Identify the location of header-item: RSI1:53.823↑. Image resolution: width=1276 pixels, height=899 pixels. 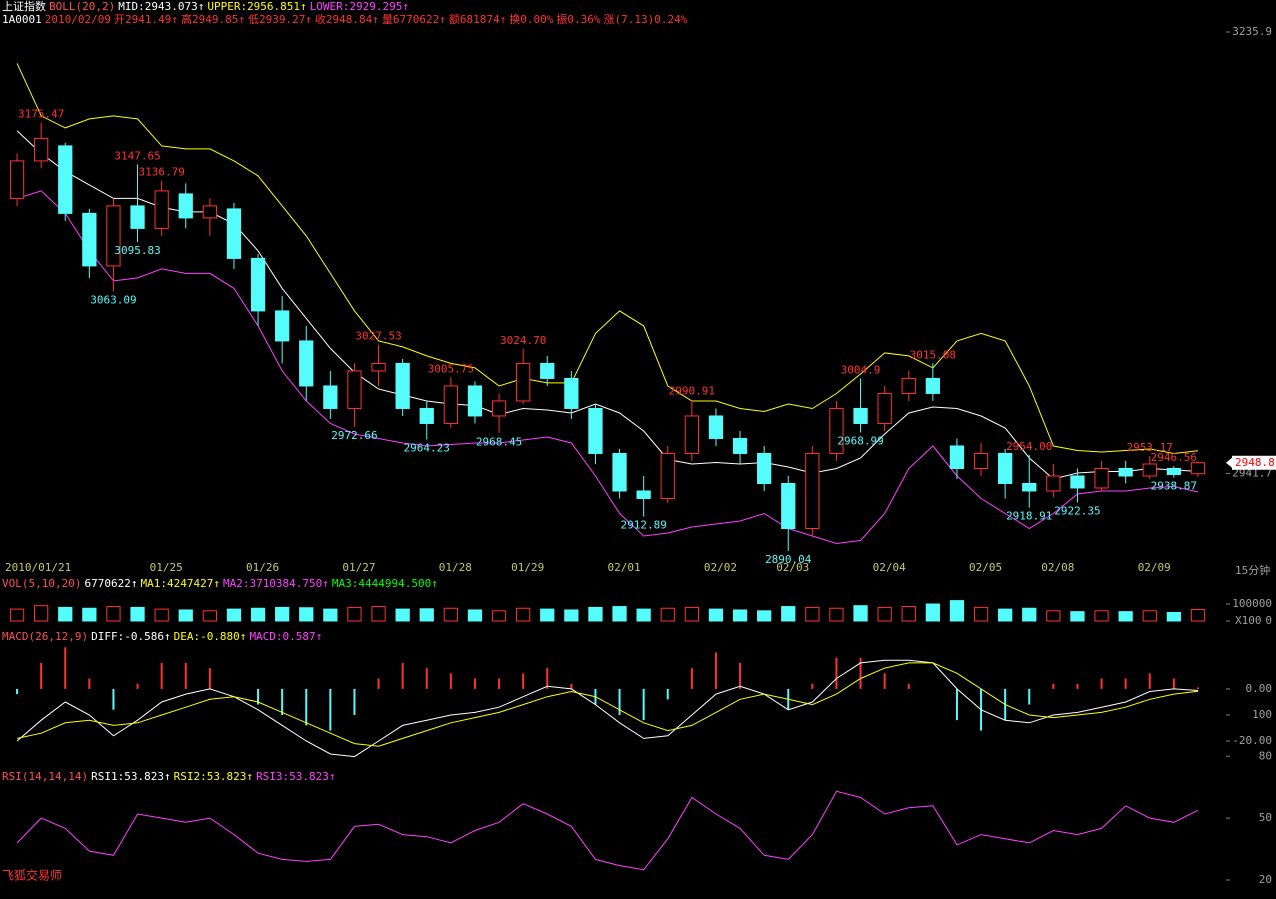
(131, 776).